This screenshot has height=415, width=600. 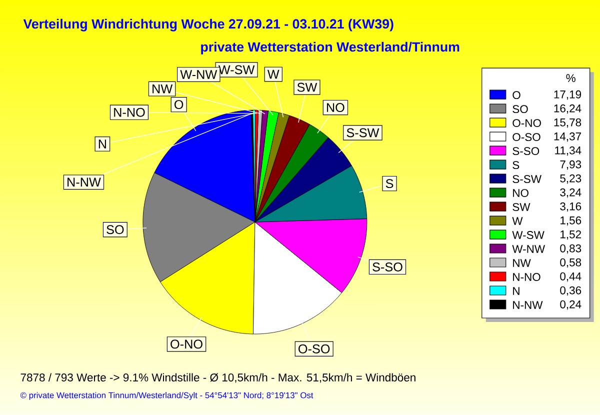 I want to click on data-label: 1,56, so click(x=571, y=221).